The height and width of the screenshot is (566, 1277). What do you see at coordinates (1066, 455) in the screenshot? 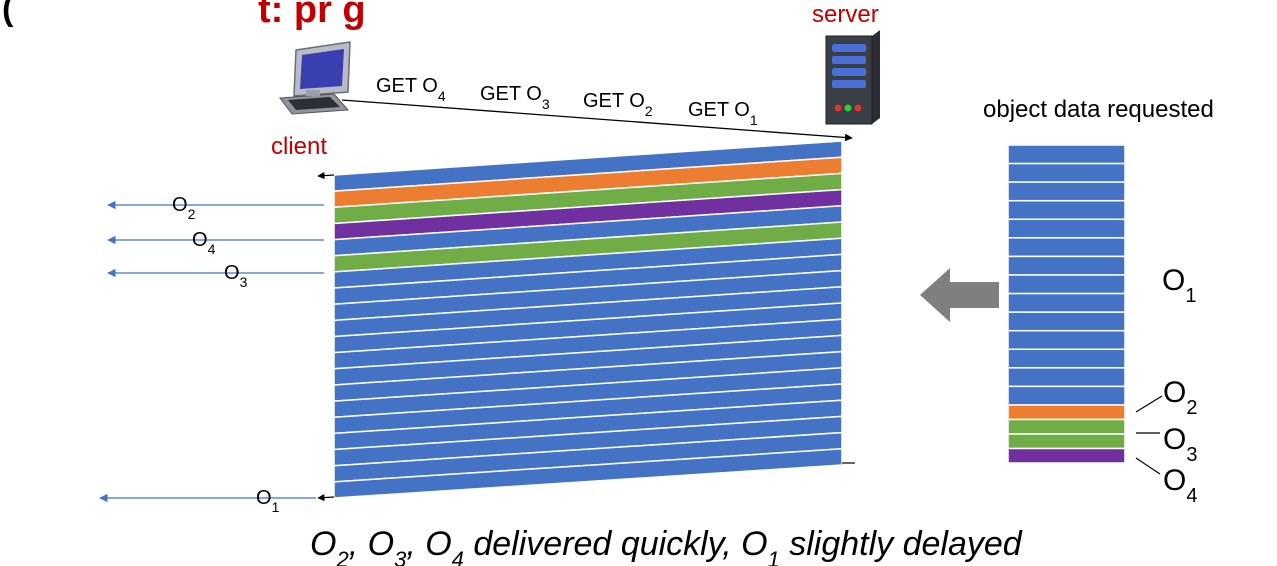
I see `stack-block-purple` at bounding box center [1066, 455].